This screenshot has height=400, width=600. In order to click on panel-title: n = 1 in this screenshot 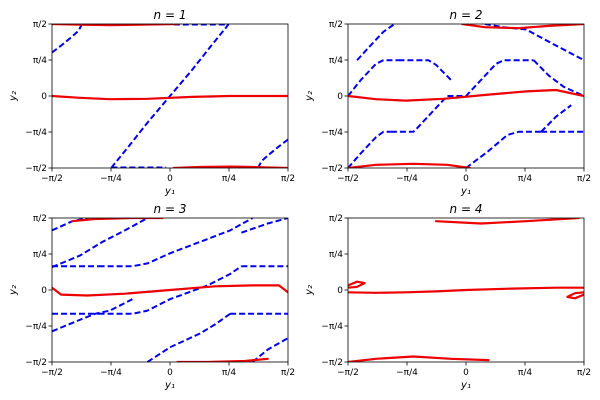, I will do `click(170, 15)`.